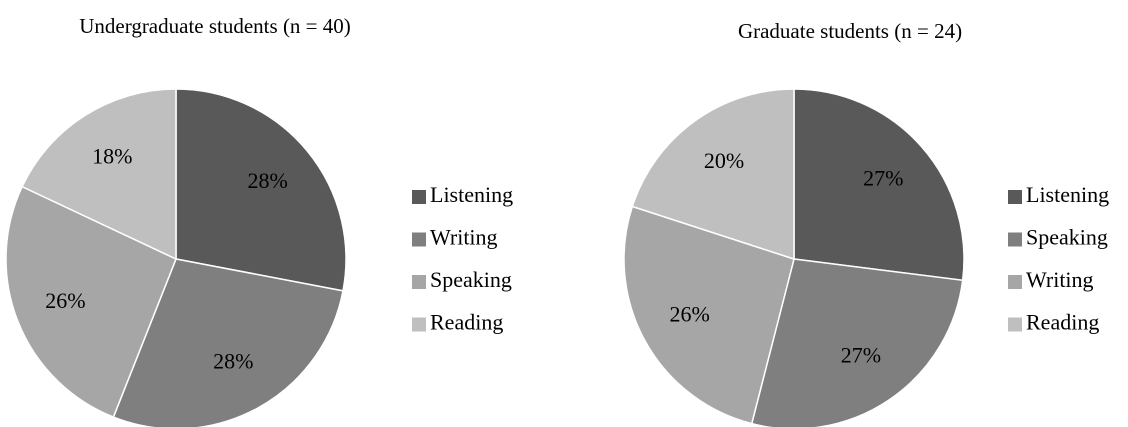 This screenshot has height=427, width=1128. I want to click on data-label: 20%, so click(724, 160).